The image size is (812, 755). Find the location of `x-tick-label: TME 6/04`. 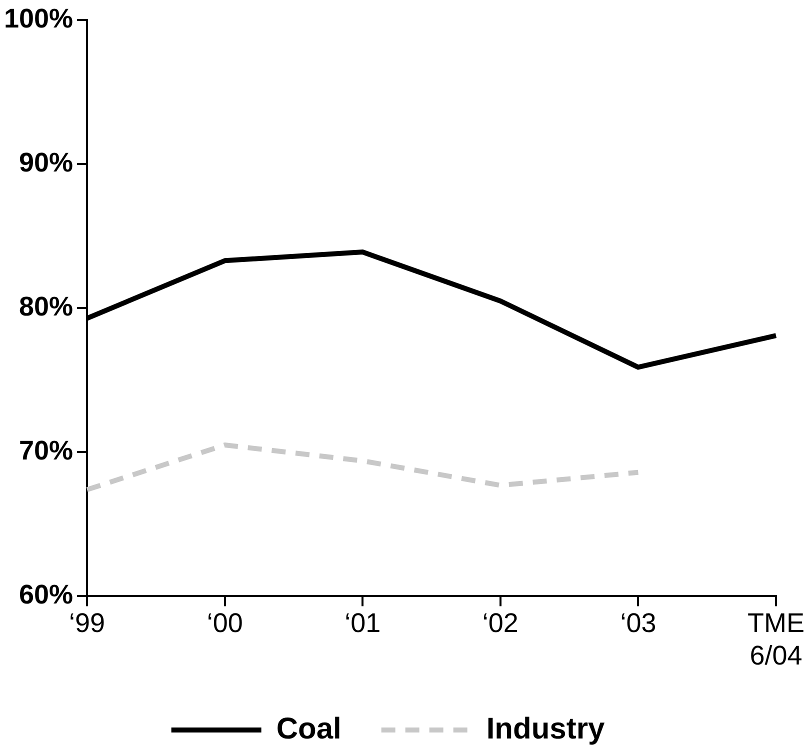

x-tick-label: TME 6/04 is located at coordinates (776, 639).